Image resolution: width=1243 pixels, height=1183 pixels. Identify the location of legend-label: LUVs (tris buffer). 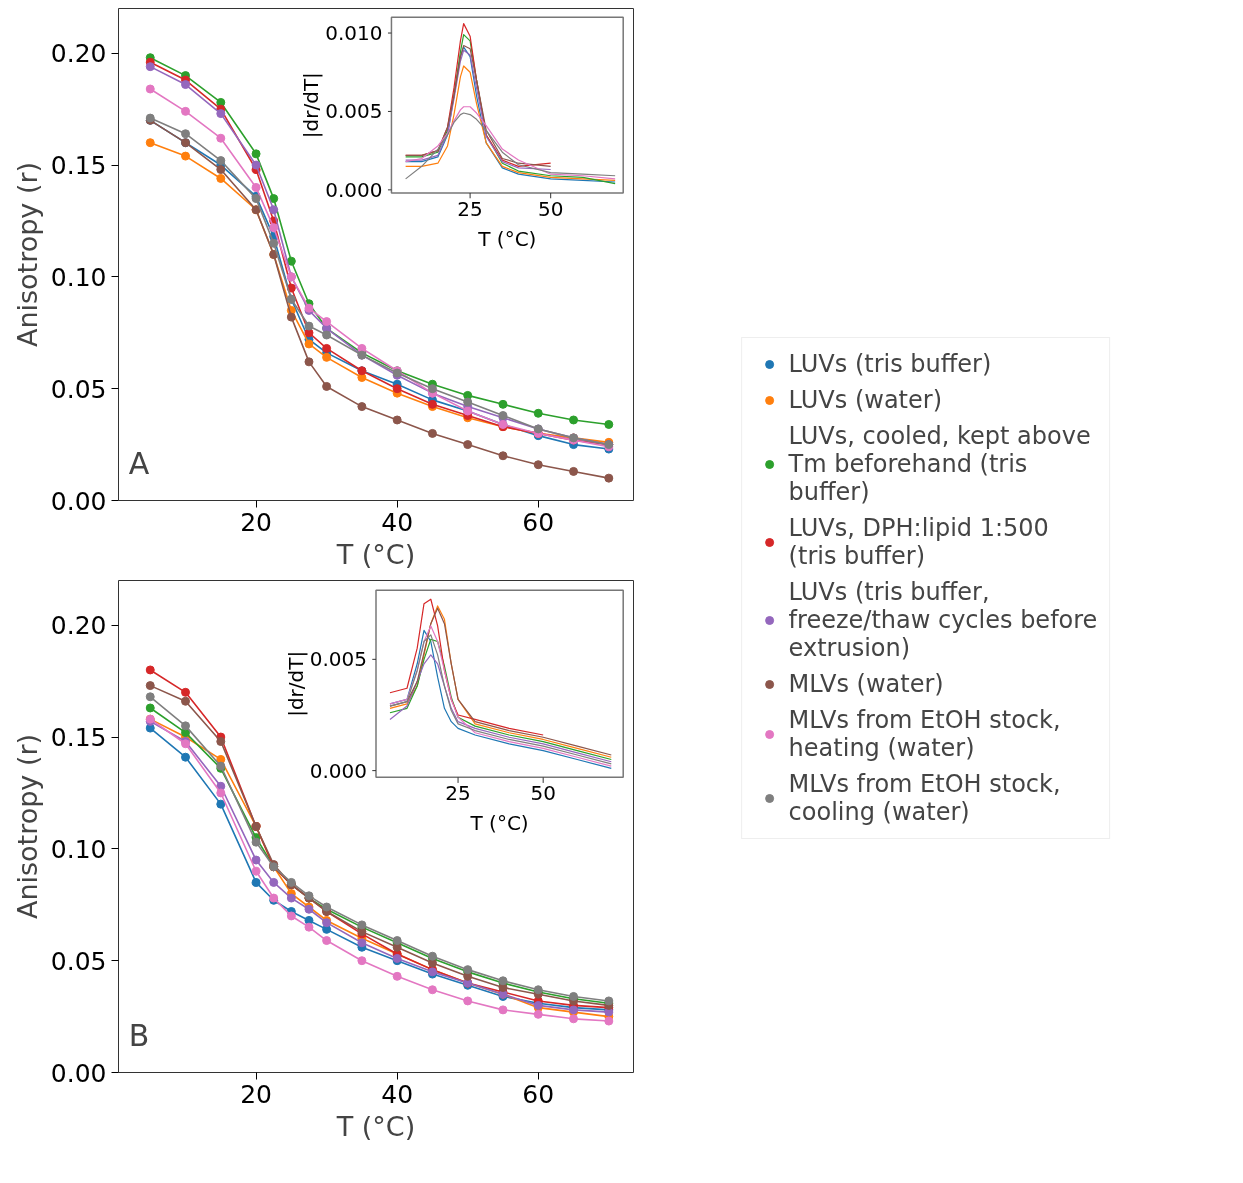
(890, 363).